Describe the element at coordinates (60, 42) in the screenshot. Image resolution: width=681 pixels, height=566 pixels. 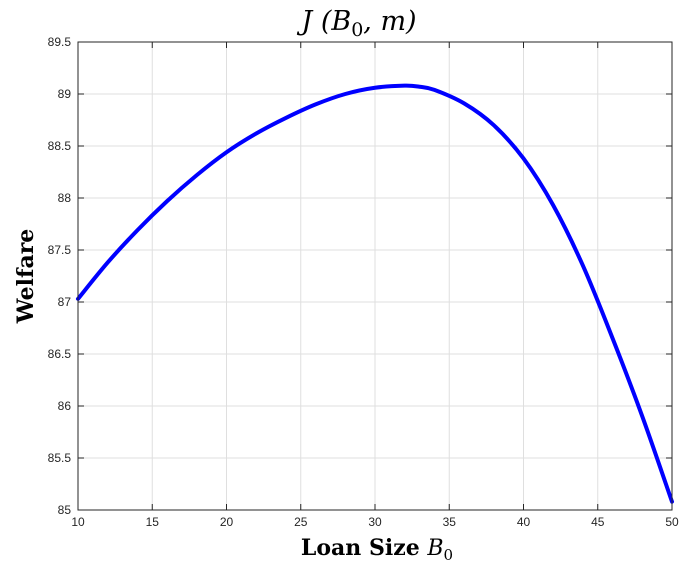
I see `y-tick-label: 89.5` at that location.